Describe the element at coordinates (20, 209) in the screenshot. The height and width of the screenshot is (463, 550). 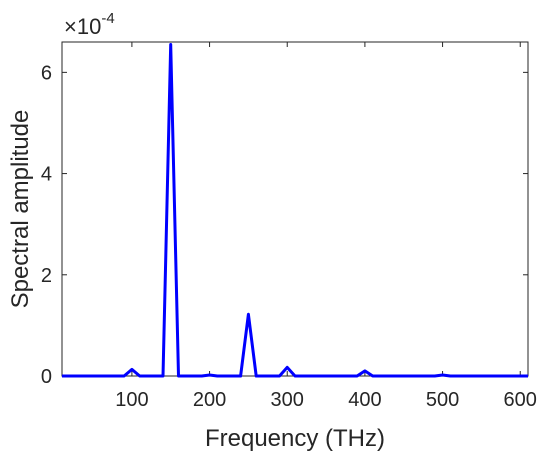
I see `y-axis-label: Spectral amplitude` at that location.